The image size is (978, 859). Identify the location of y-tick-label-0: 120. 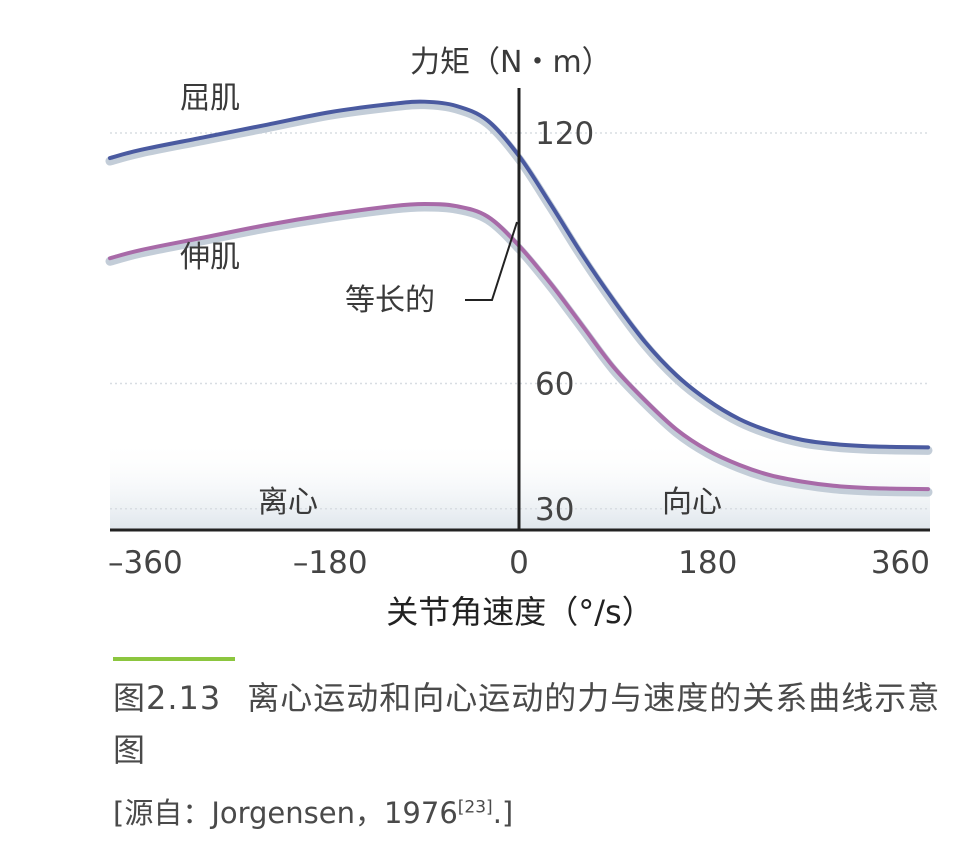
(564, 134).